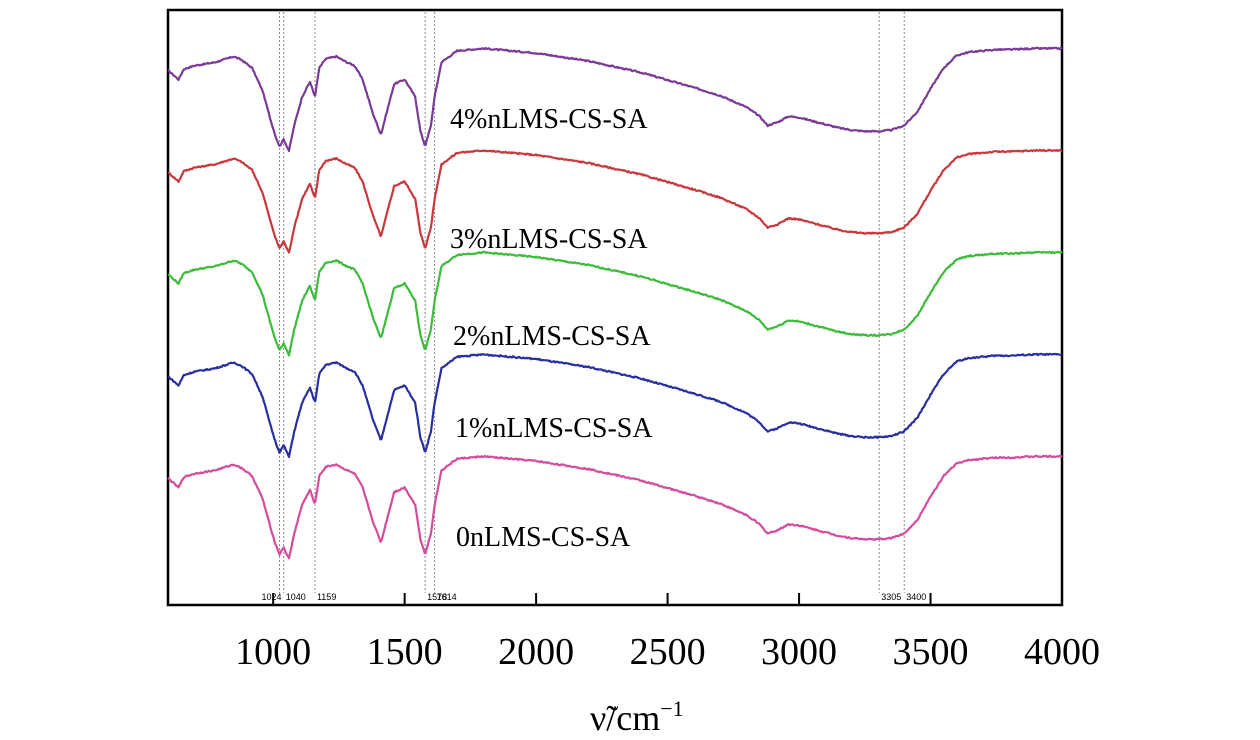 This screenshot has height=740, width=1260. Describe the element at coordinates (891, 597) in the screenshot. I see `reference-label-3305: 3305` at that location.